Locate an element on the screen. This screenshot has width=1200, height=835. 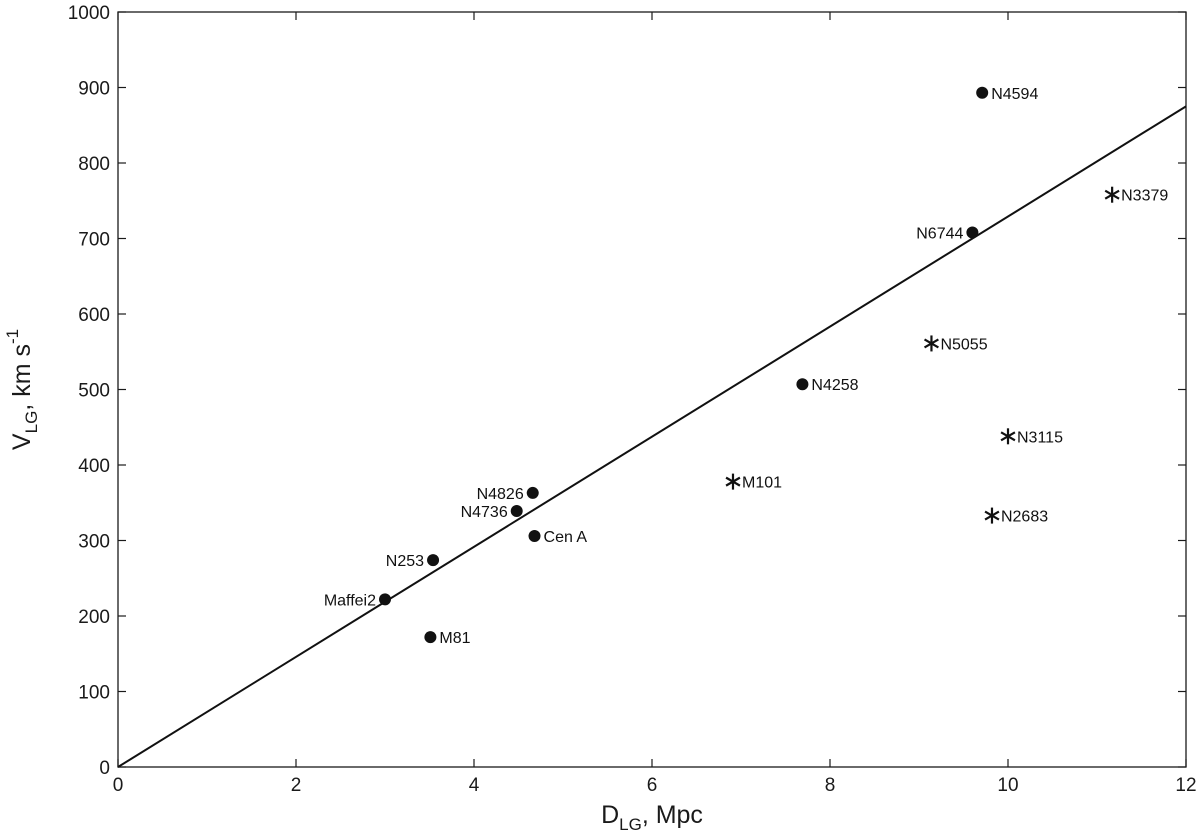
y-tick-label: 900 is located at coordinates (94, 89).